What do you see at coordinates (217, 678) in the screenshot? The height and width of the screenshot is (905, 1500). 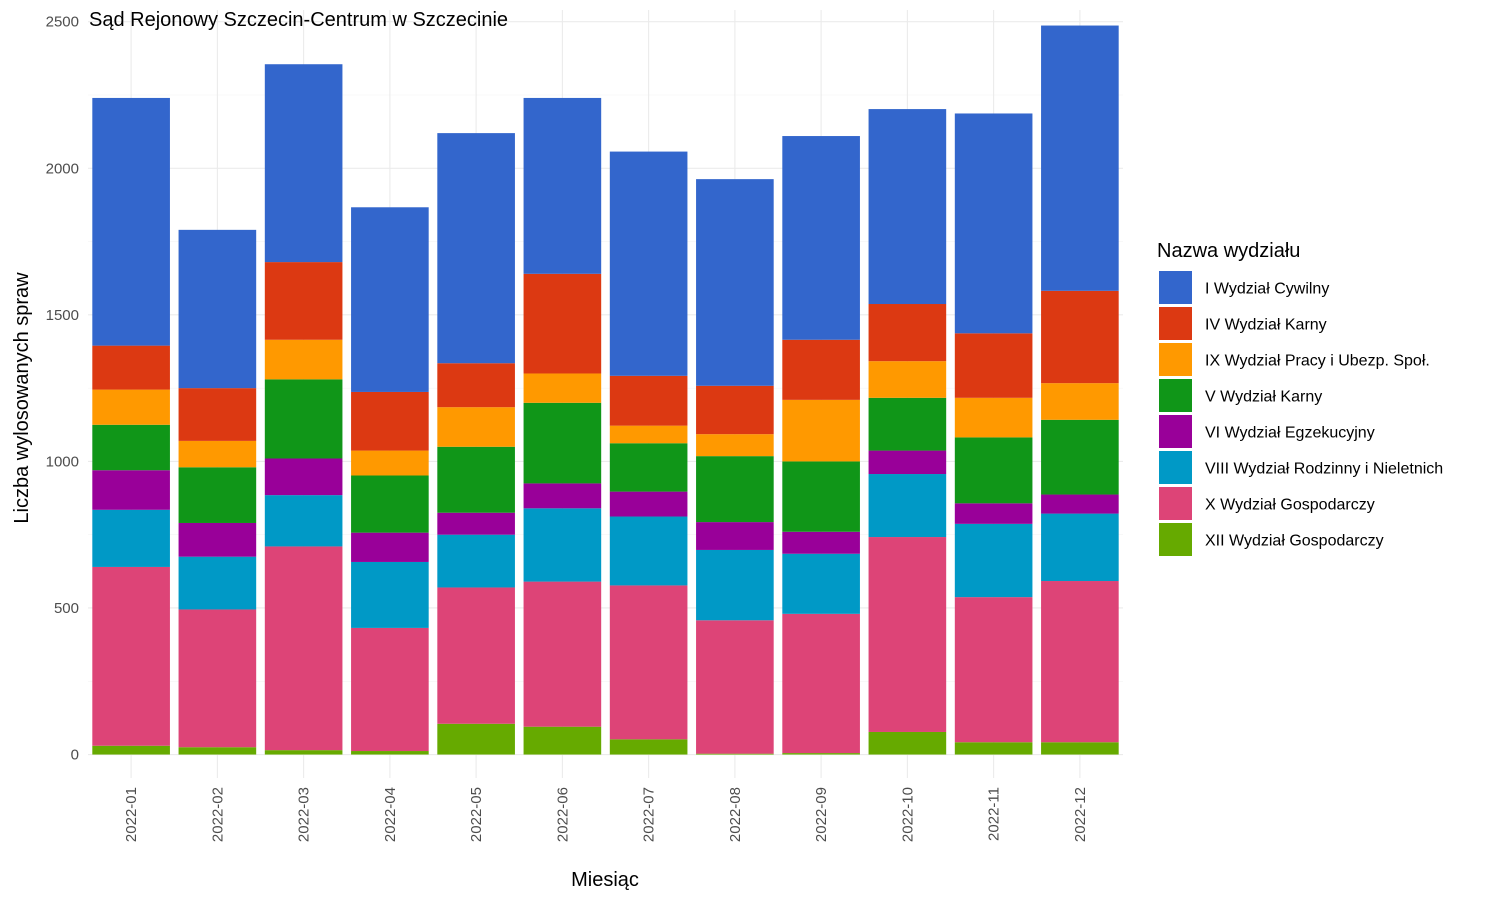 I see `bar-segment: 2022-02 — X Wydział Gospodarczy: 470` at bounding box center [217, 678].